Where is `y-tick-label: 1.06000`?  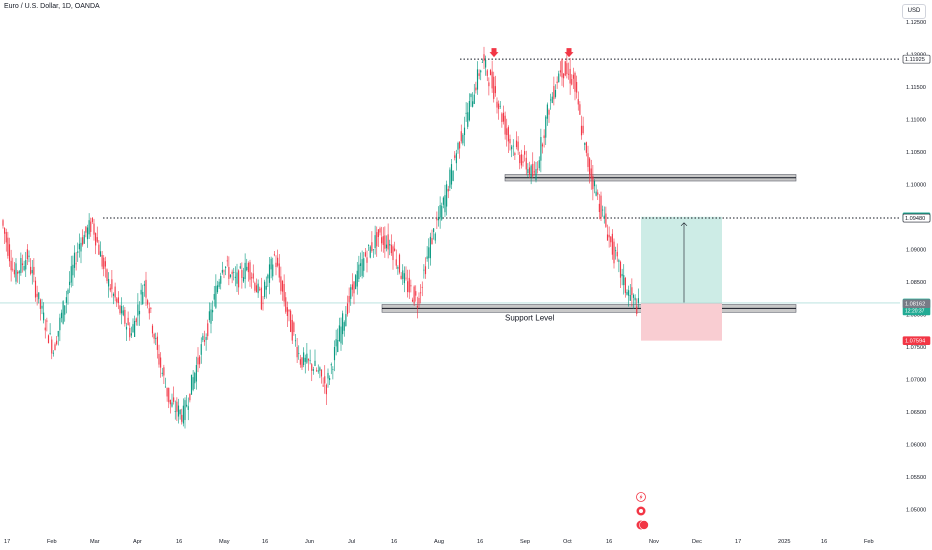 y-tick-label: 1.06000 is located at coordinates (916, 445).